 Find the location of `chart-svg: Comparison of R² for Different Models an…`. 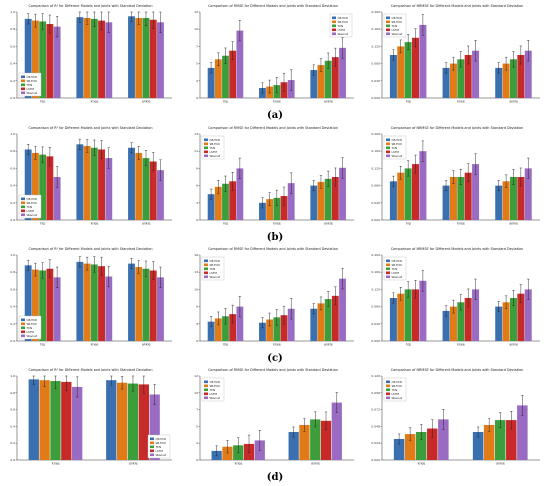

chart-svg: Comparison of R² for Different Models an… is located at coordinates (91, 297).